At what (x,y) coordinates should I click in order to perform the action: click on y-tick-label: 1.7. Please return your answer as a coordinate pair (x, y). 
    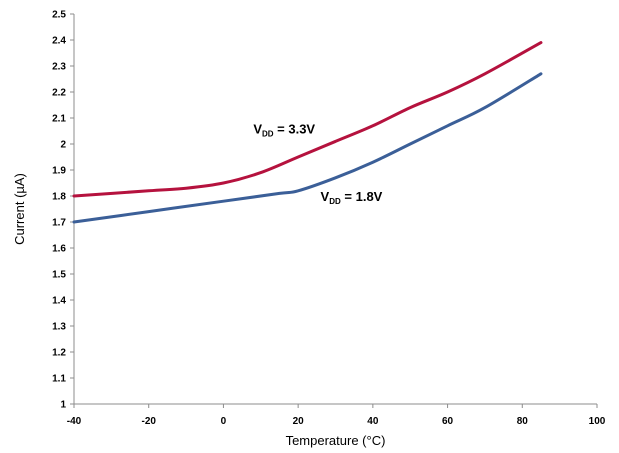
    Looking at the image, I should click on (59, 223).